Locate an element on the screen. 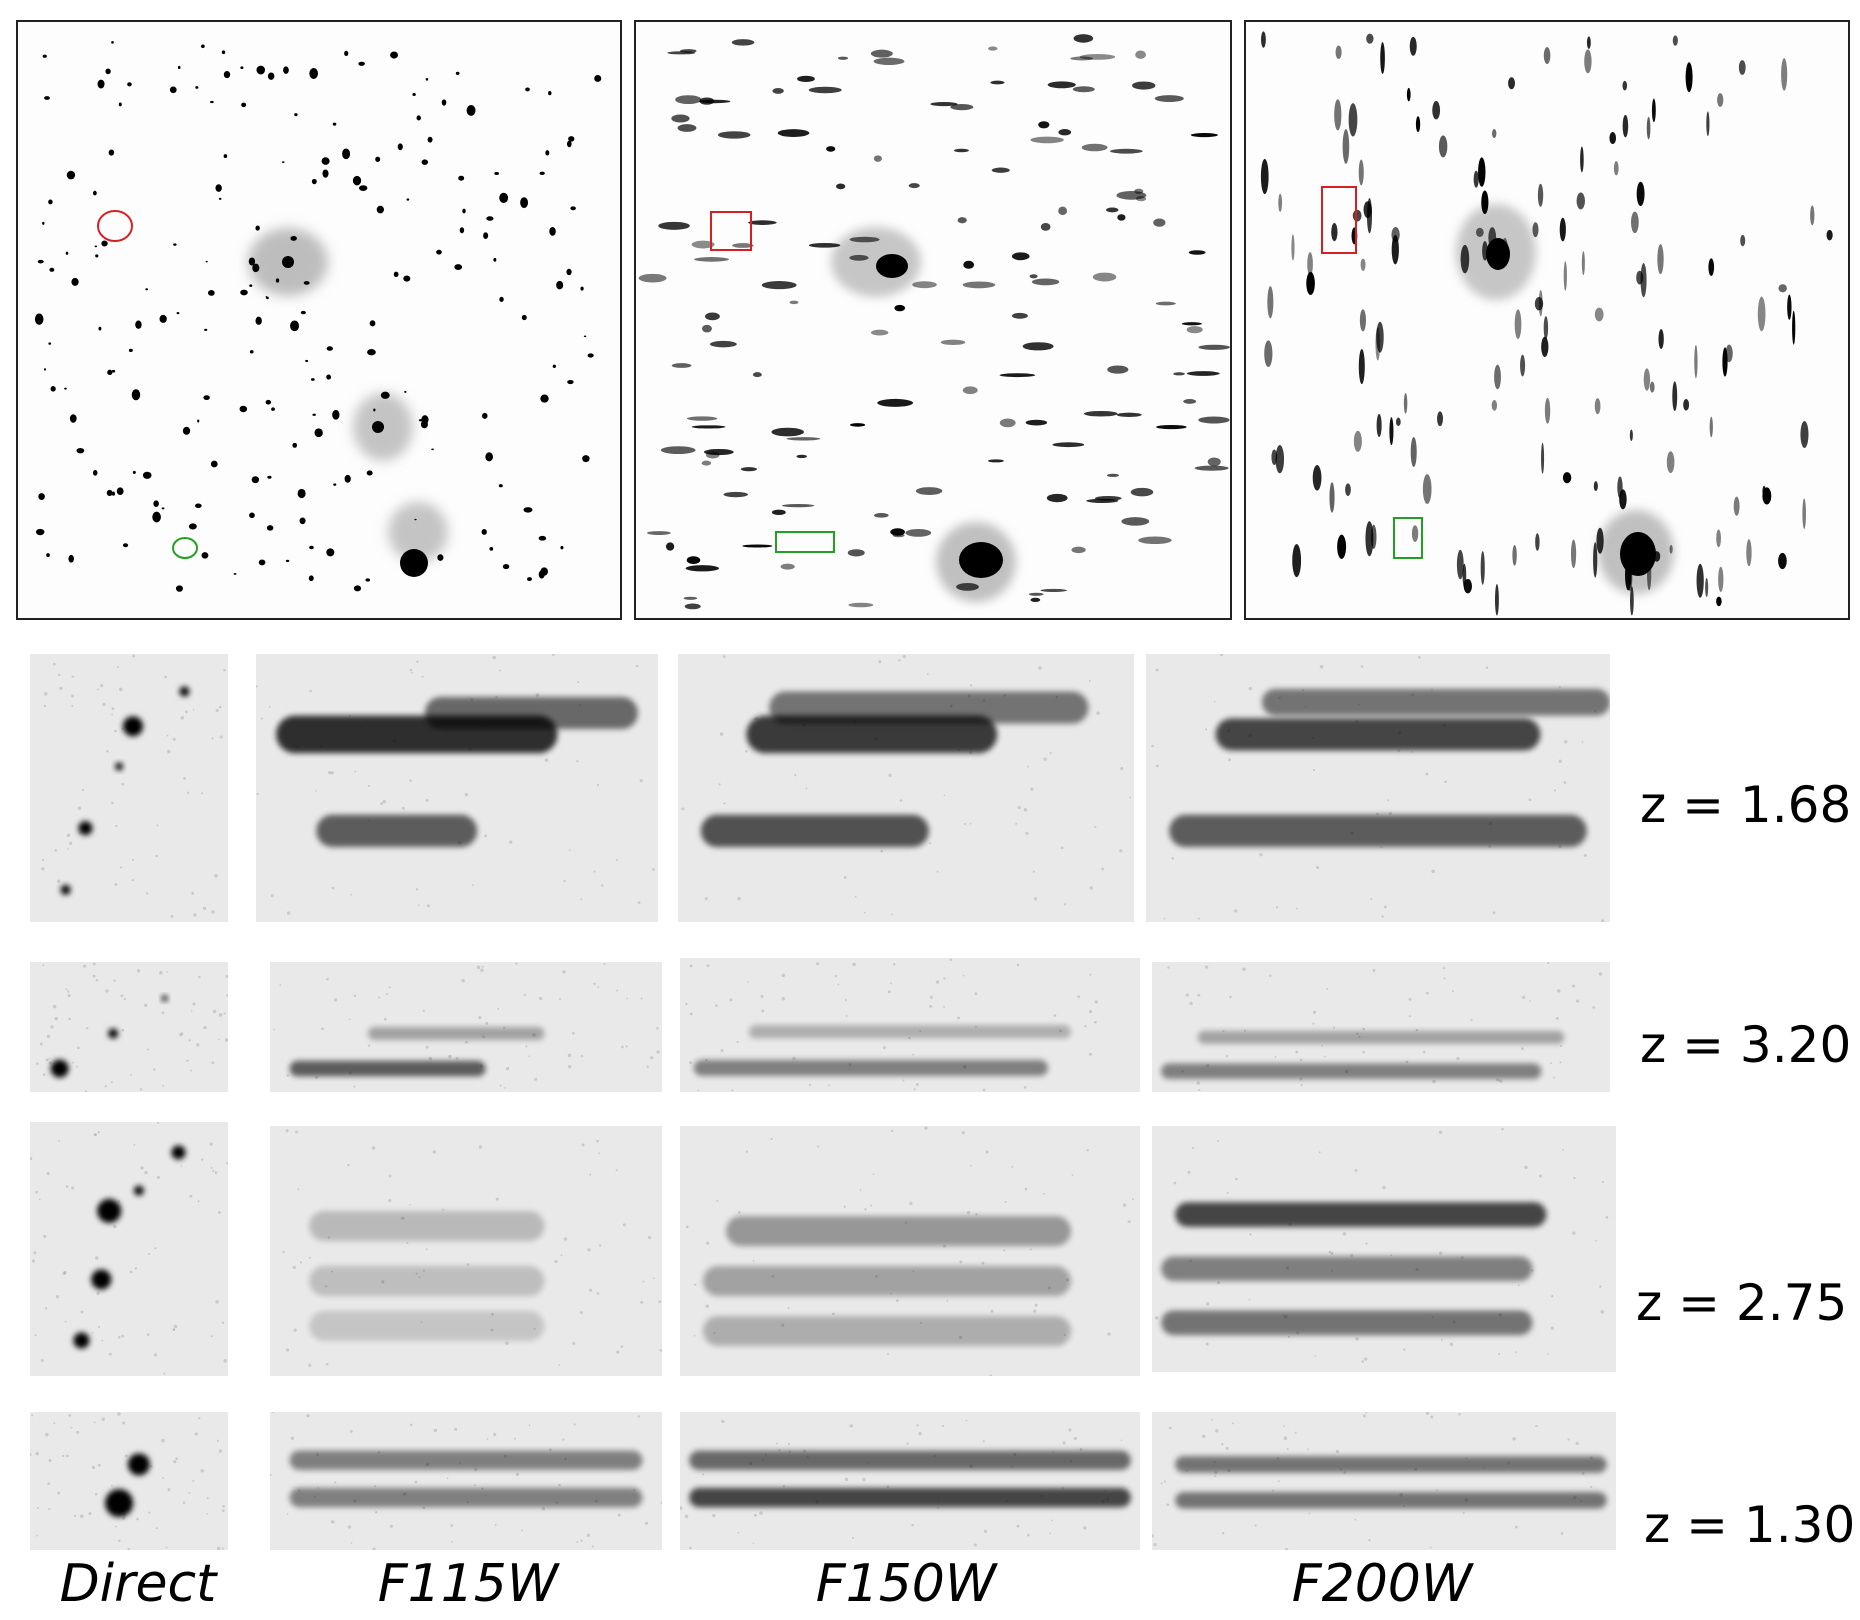  green-box-marker is located at coordinates (805, 542).